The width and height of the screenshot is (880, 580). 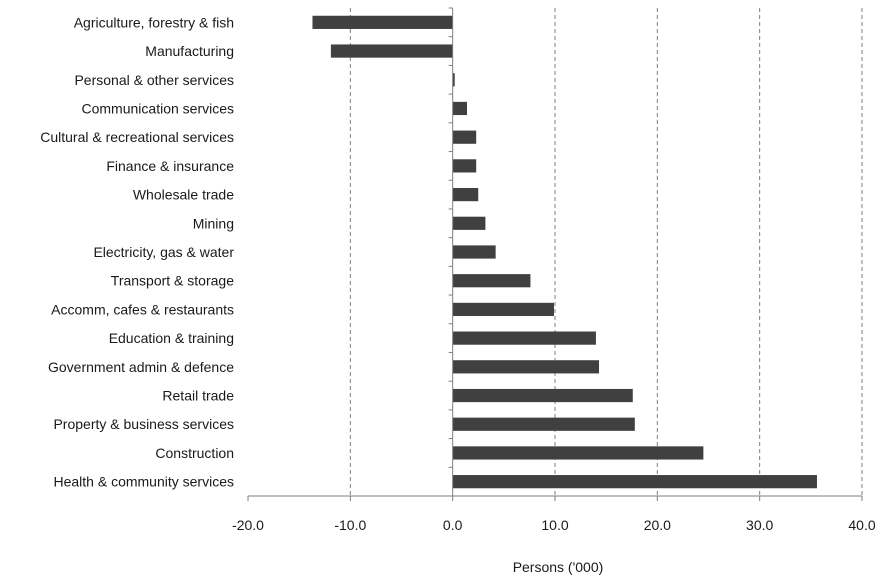 I want to click on x-tick-labels: -20.0 -10.0 0.0 10.0 20.0 30.0 40.0, so click(x=554, y=525).